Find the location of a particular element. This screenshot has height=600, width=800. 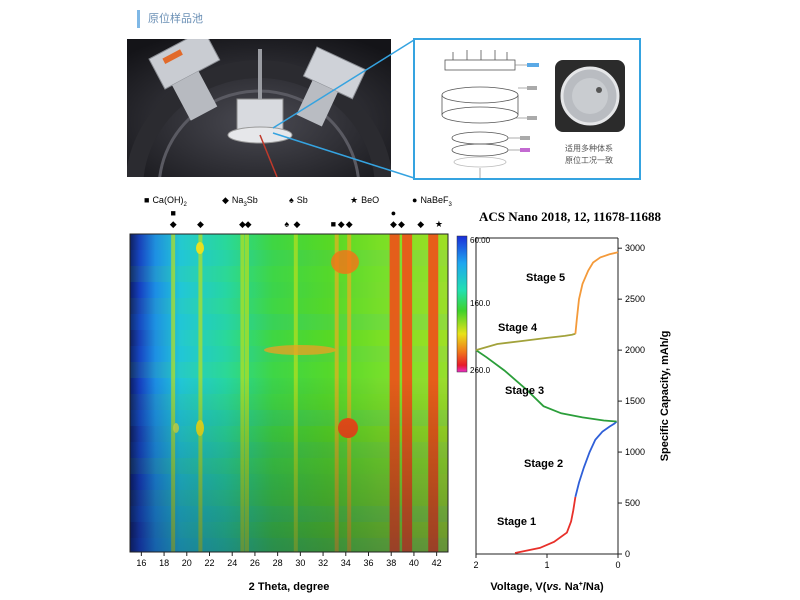

heatmap-x-tick-label: 38 is located at coordinates (391, 563).